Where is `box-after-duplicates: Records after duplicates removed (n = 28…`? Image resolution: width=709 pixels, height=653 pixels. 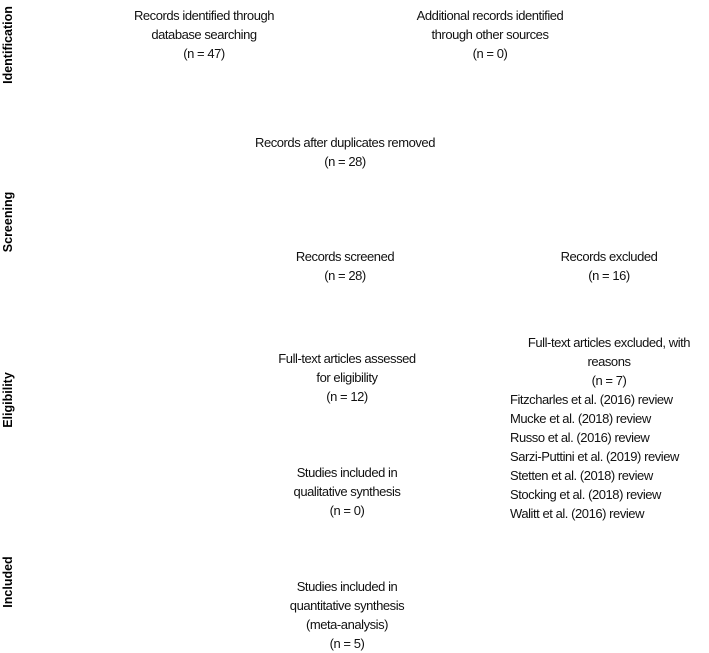 box-after-duplicates: Records after duplicates removed (n = 28… is located at coordinates (345, 152).